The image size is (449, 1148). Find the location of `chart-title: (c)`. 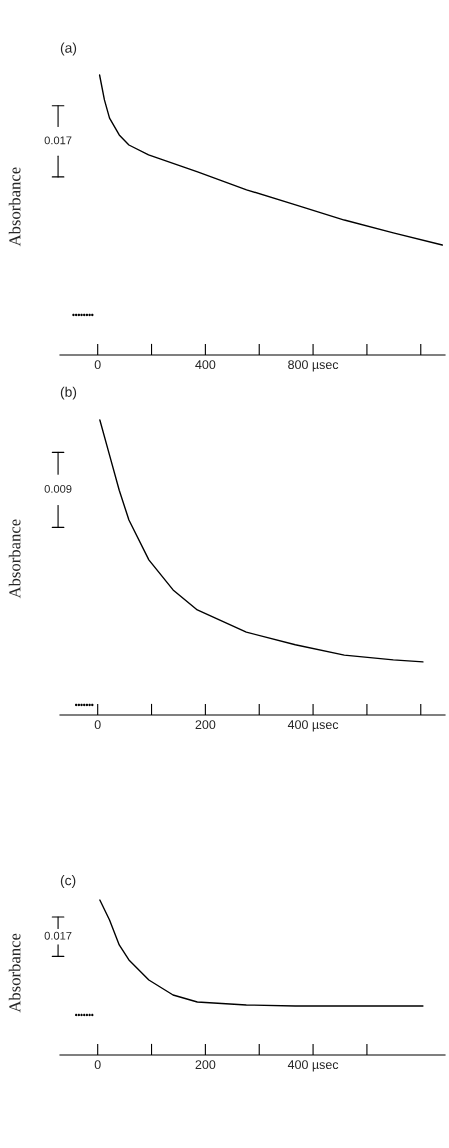

chart-title: (c) is located at coordinates (68, 882).